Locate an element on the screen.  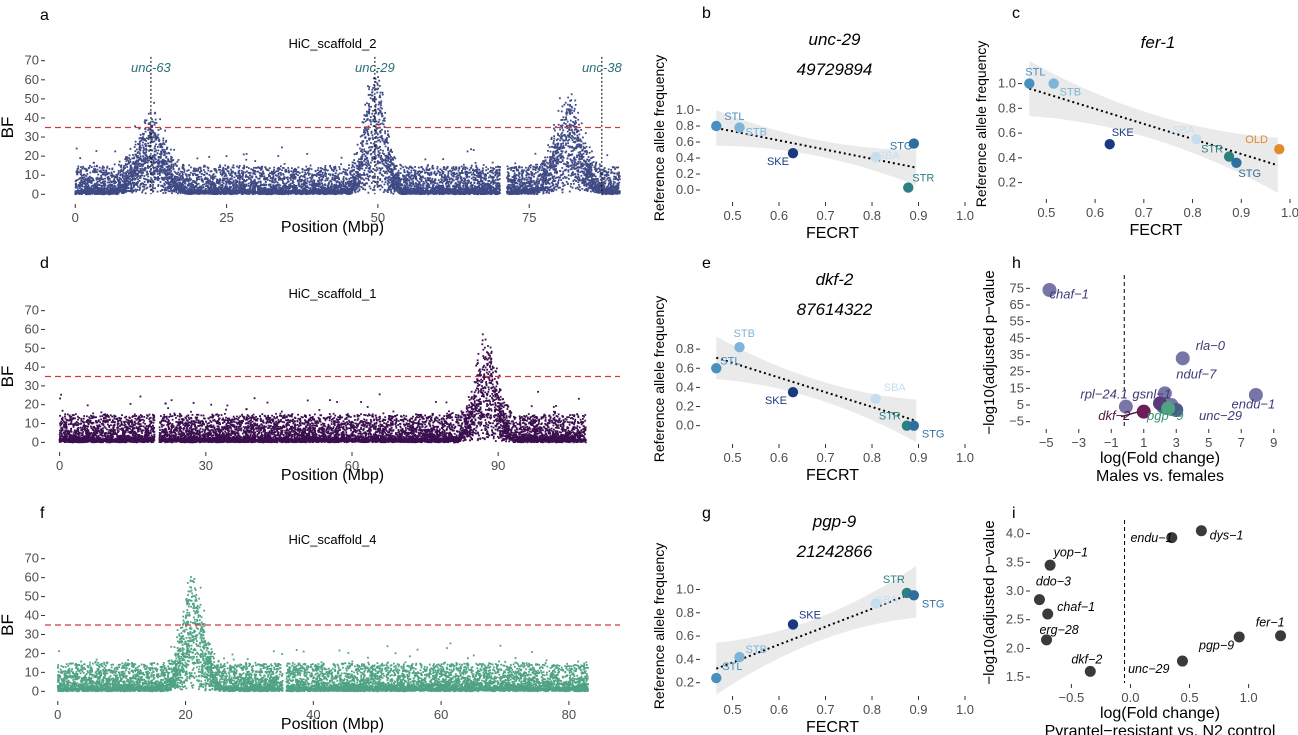
a-xlabel: Position (Mbp) is located at coordinates (332, 227).